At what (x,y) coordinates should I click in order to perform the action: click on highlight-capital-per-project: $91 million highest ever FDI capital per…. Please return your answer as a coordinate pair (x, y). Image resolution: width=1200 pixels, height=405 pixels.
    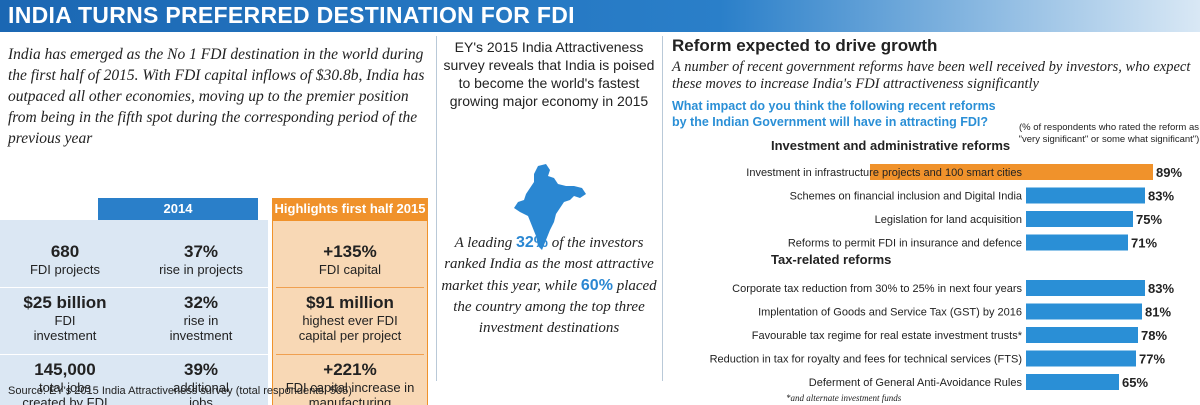
    Looking at the image, I should click on (350, 318).